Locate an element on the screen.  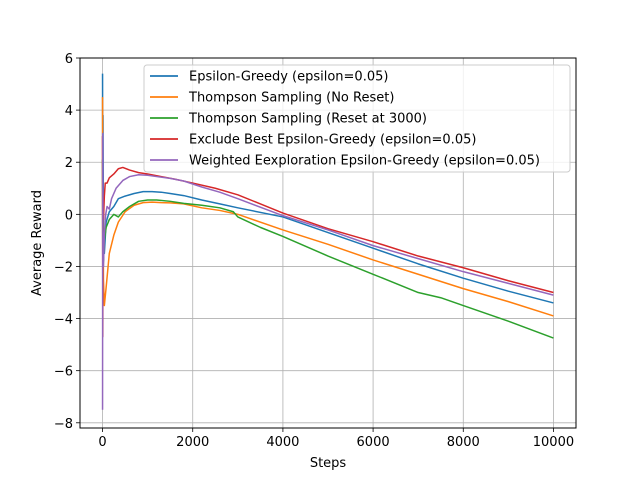
x-tick-label: 0 is located at coordinates (102, 442).